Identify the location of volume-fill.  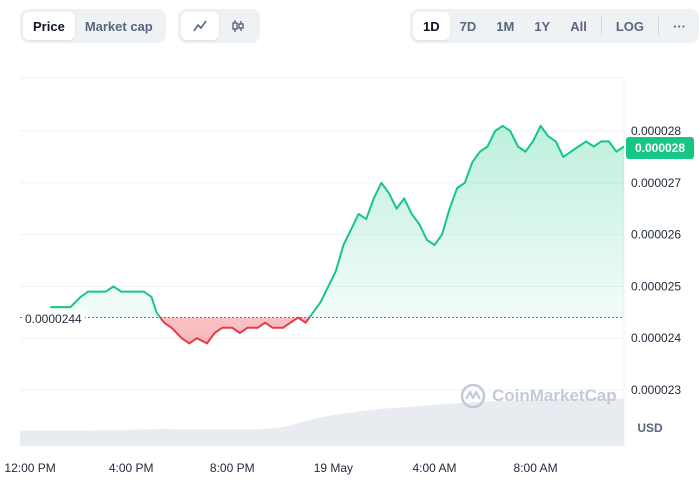
(322, 422).